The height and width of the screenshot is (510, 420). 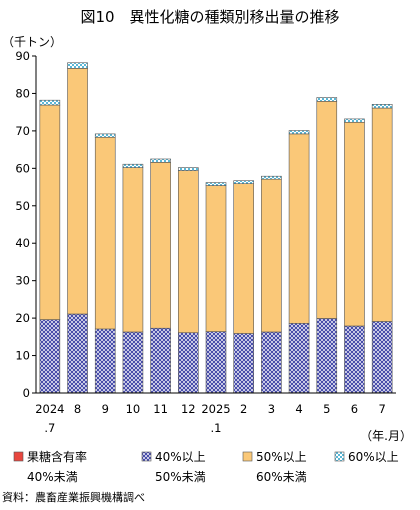 What do you see at coordinates (22, 243) in the screenshot?
I see `y-tick-label: 40` at bounding box center [22, 243].